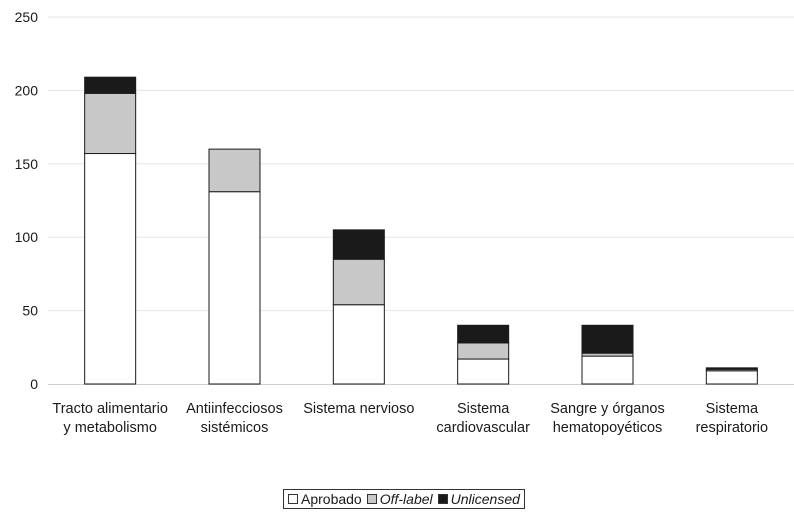 This screenshot has height=512, width=794. I want to click on x-tick-label: Antiinfecciosos, so click(234, 409).